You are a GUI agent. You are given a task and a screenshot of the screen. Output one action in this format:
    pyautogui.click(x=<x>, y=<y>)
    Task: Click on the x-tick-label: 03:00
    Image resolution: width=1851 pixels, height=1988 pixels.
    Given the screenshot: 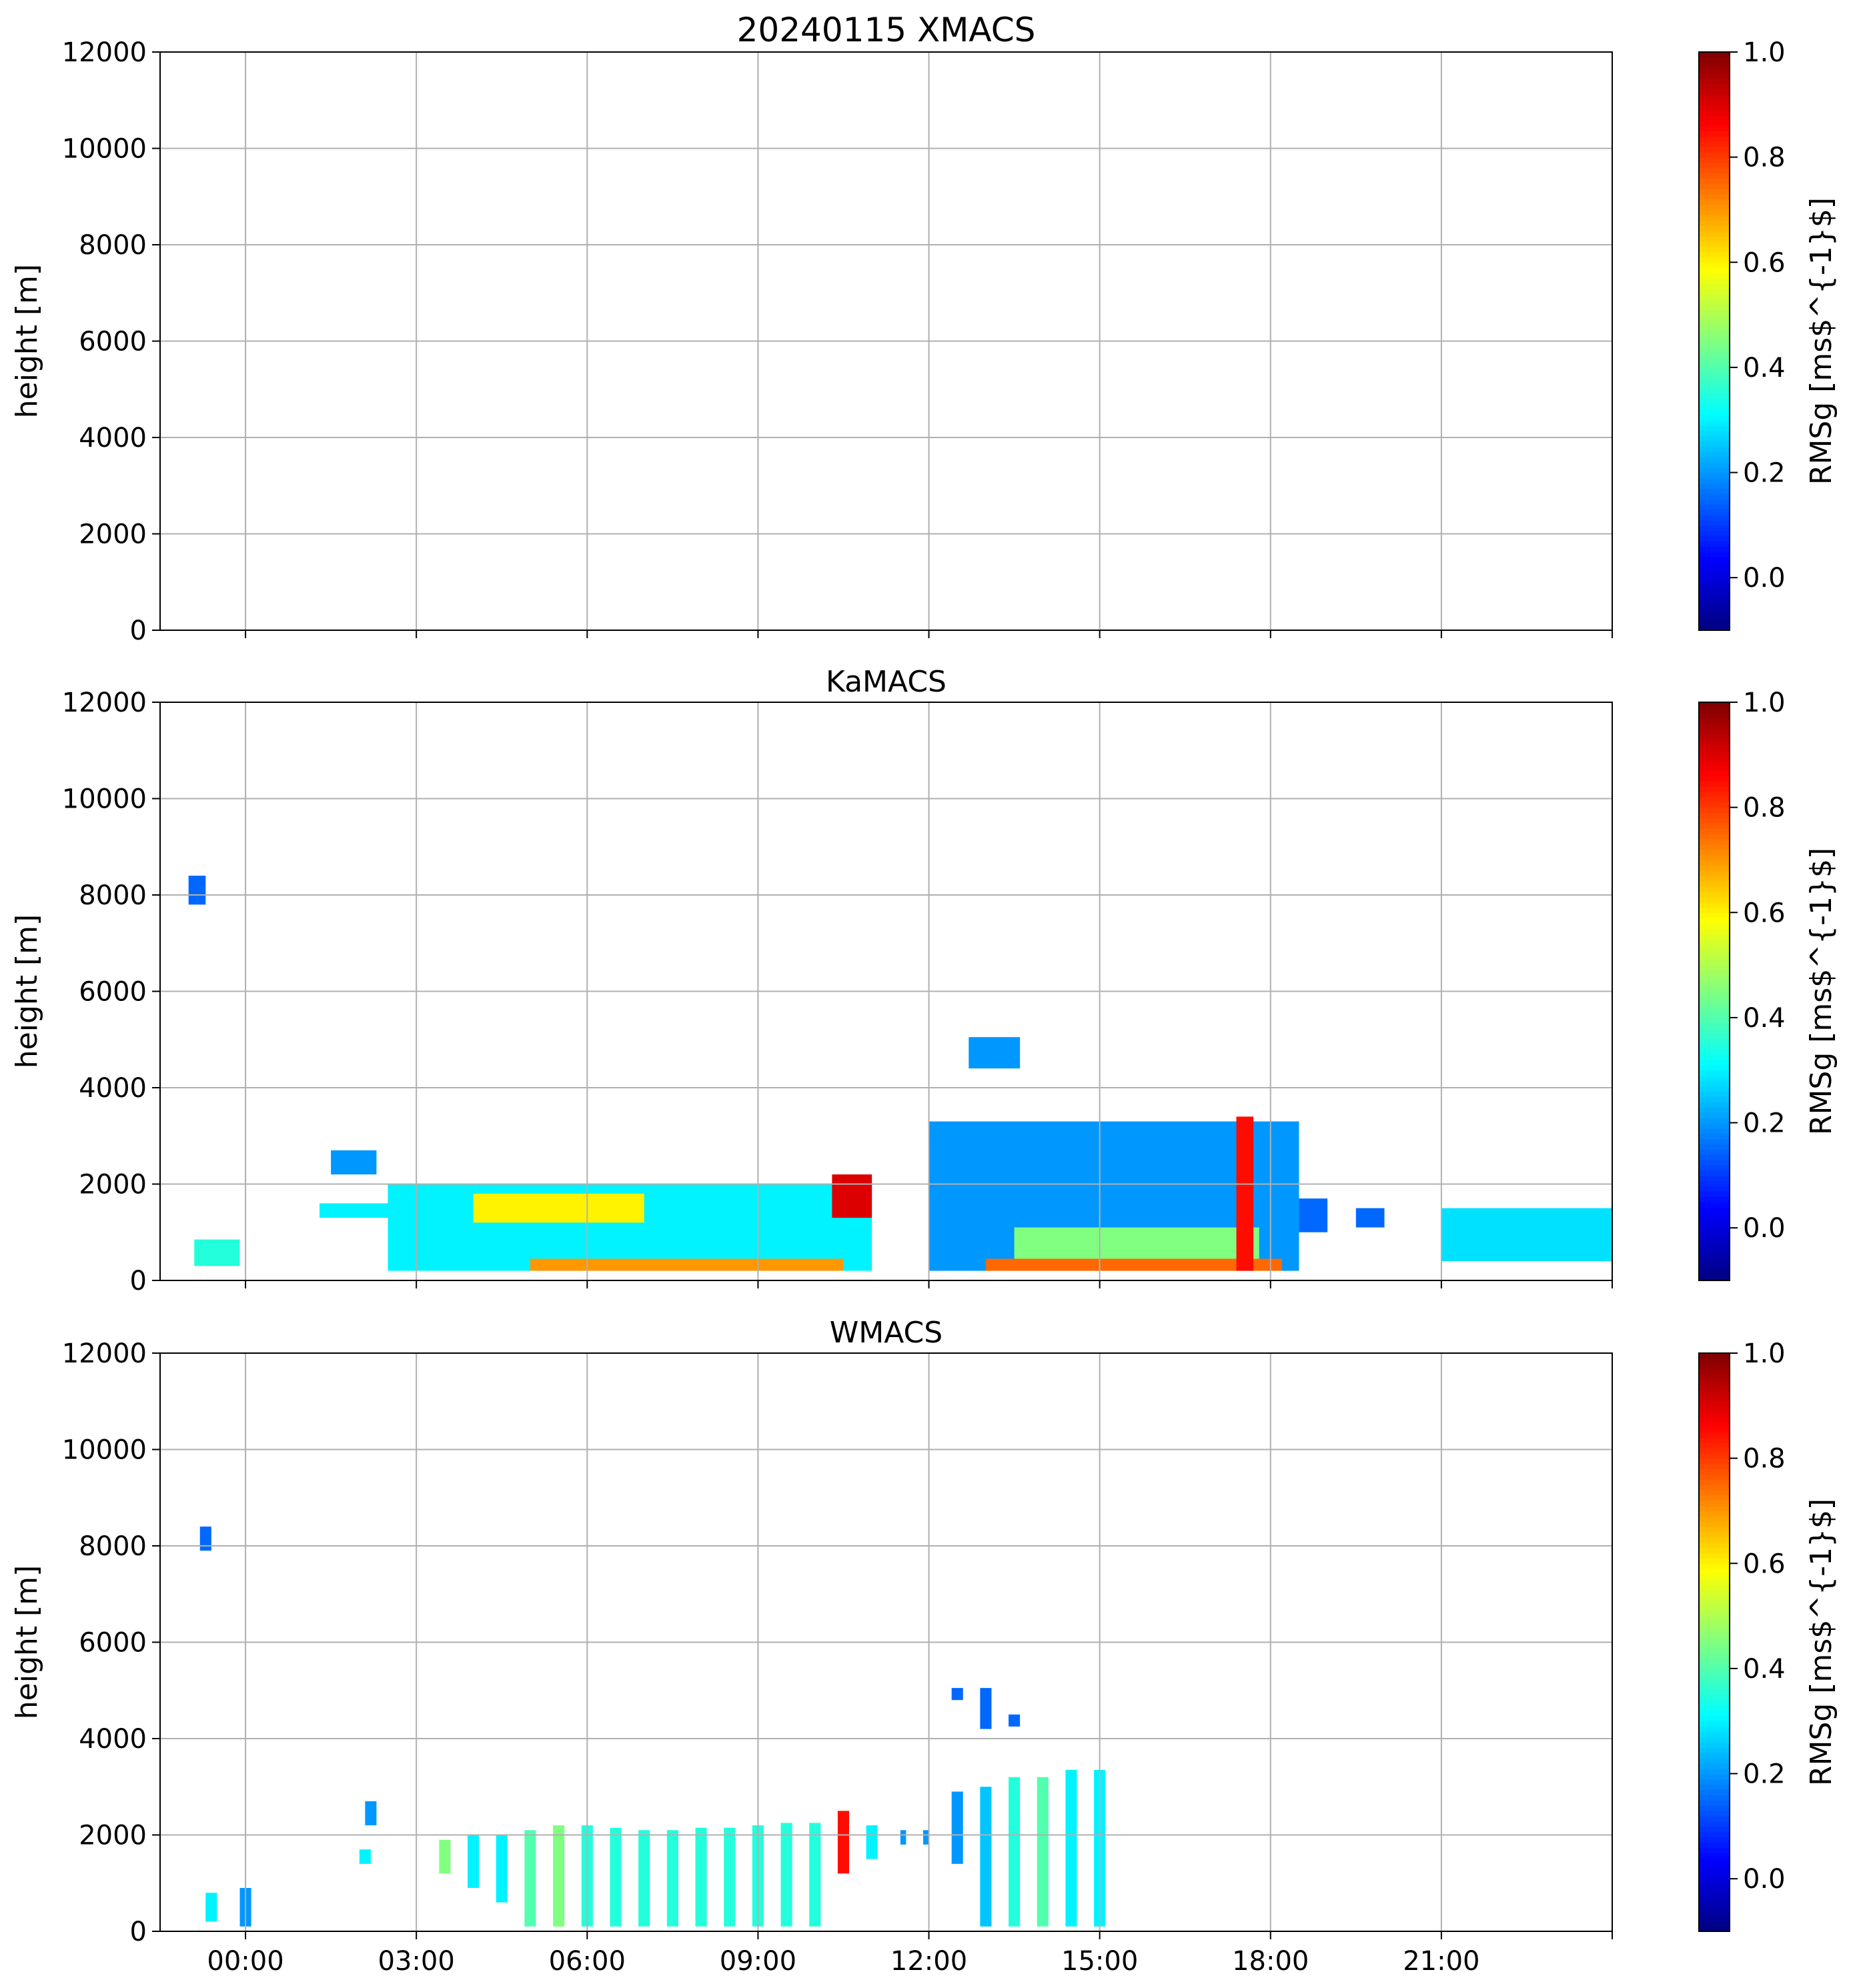 What is the action you would take?
    pyautogui.click(x=416, y=1961)
    